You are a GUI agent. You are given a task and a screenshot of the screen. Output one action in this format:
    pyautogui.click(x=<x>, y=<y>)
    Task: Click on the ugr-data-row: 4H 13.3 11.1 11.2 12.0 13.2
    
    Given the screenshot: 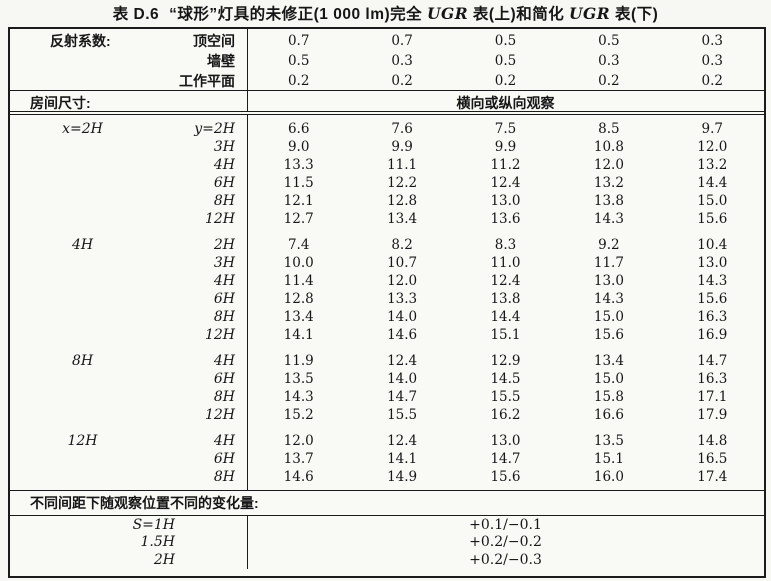 What is the action you would take?
    pyautogui.click(x=387, y=165)
    